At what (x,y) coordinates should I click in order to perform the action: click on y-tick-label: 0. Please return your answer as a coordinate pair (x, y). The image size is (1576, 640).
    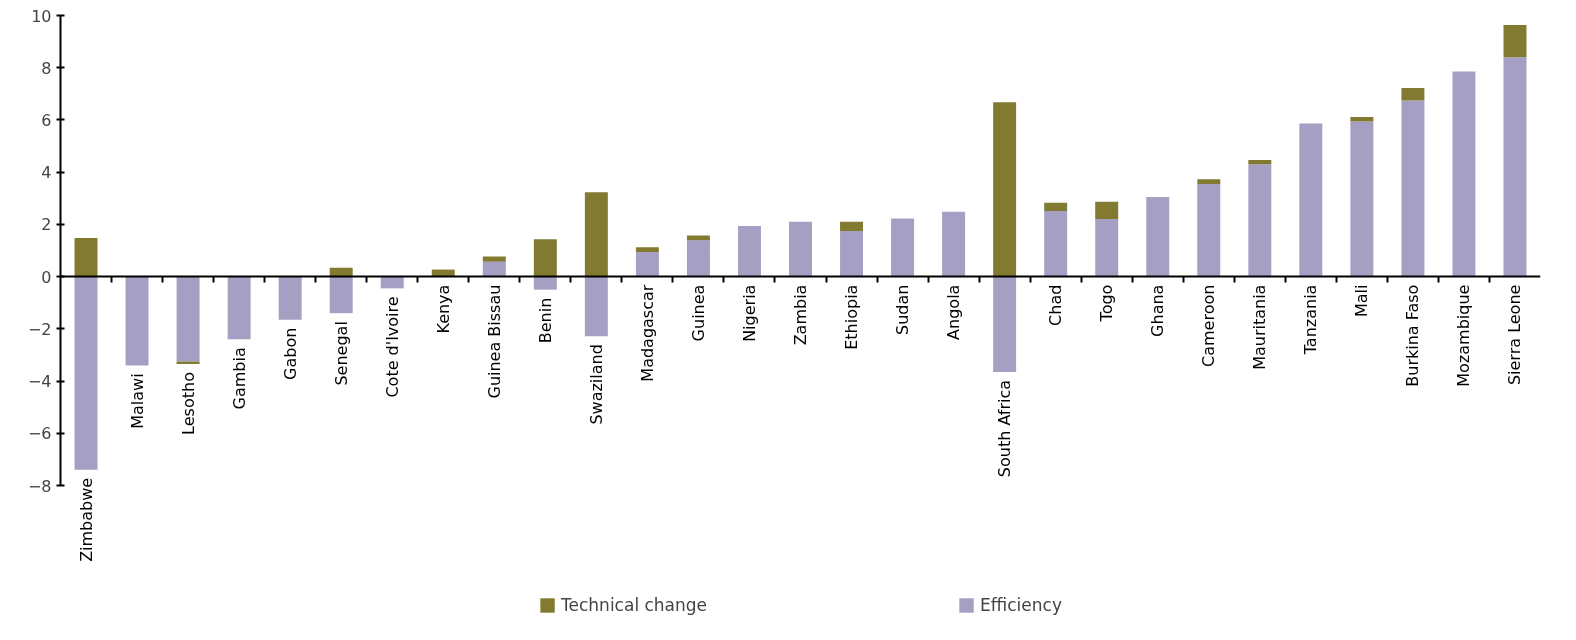
    Looking at the image, I should click on (46, 277).